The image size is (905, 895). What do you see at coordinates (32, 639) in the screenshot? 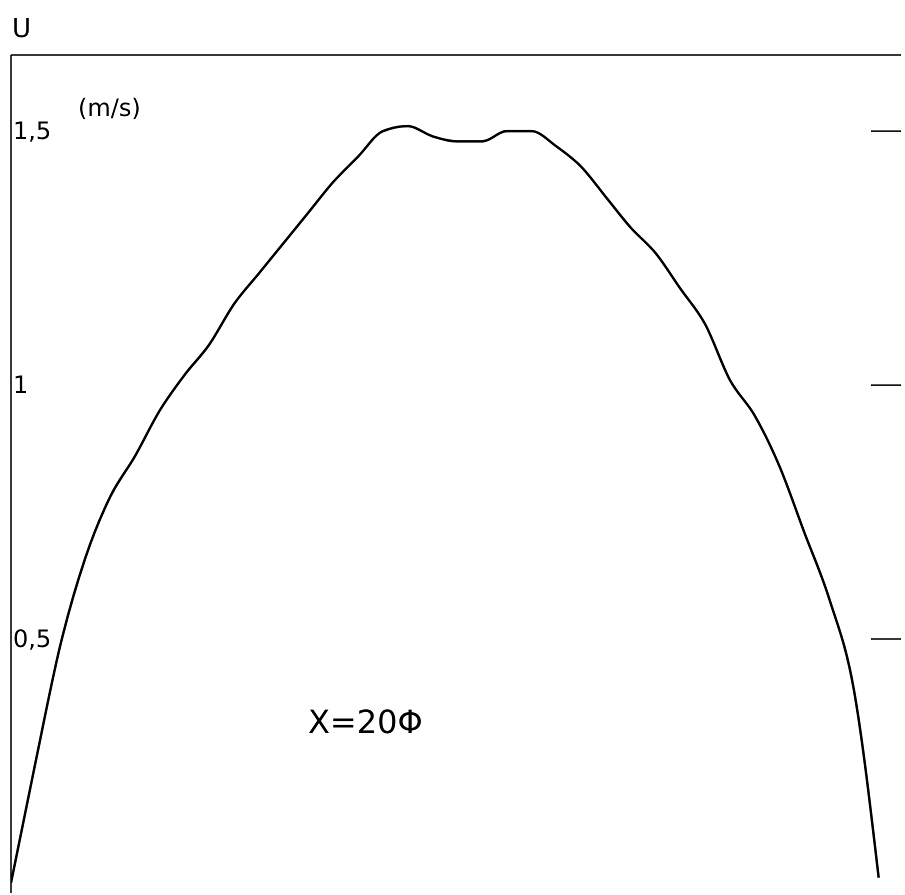
I see `y-tick-label: 0,5` at bounding box center [32, 639].